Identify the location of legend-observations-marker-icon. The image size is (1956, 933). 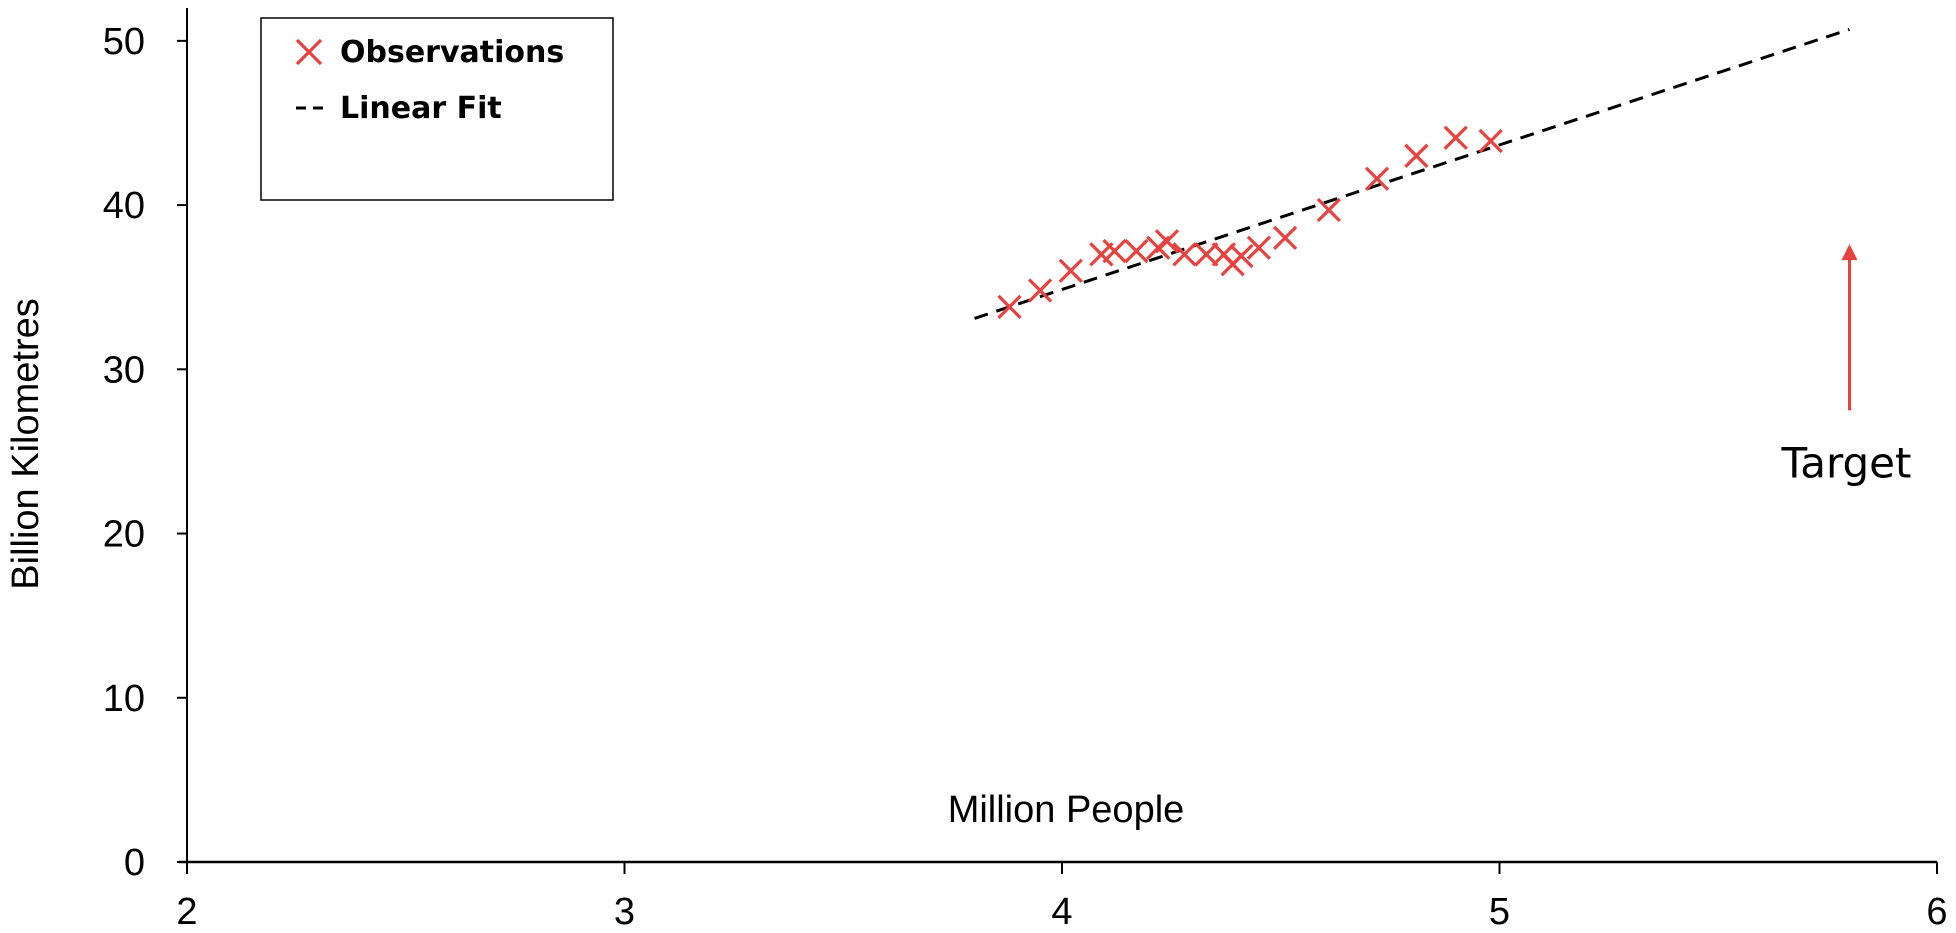
(309, 52).